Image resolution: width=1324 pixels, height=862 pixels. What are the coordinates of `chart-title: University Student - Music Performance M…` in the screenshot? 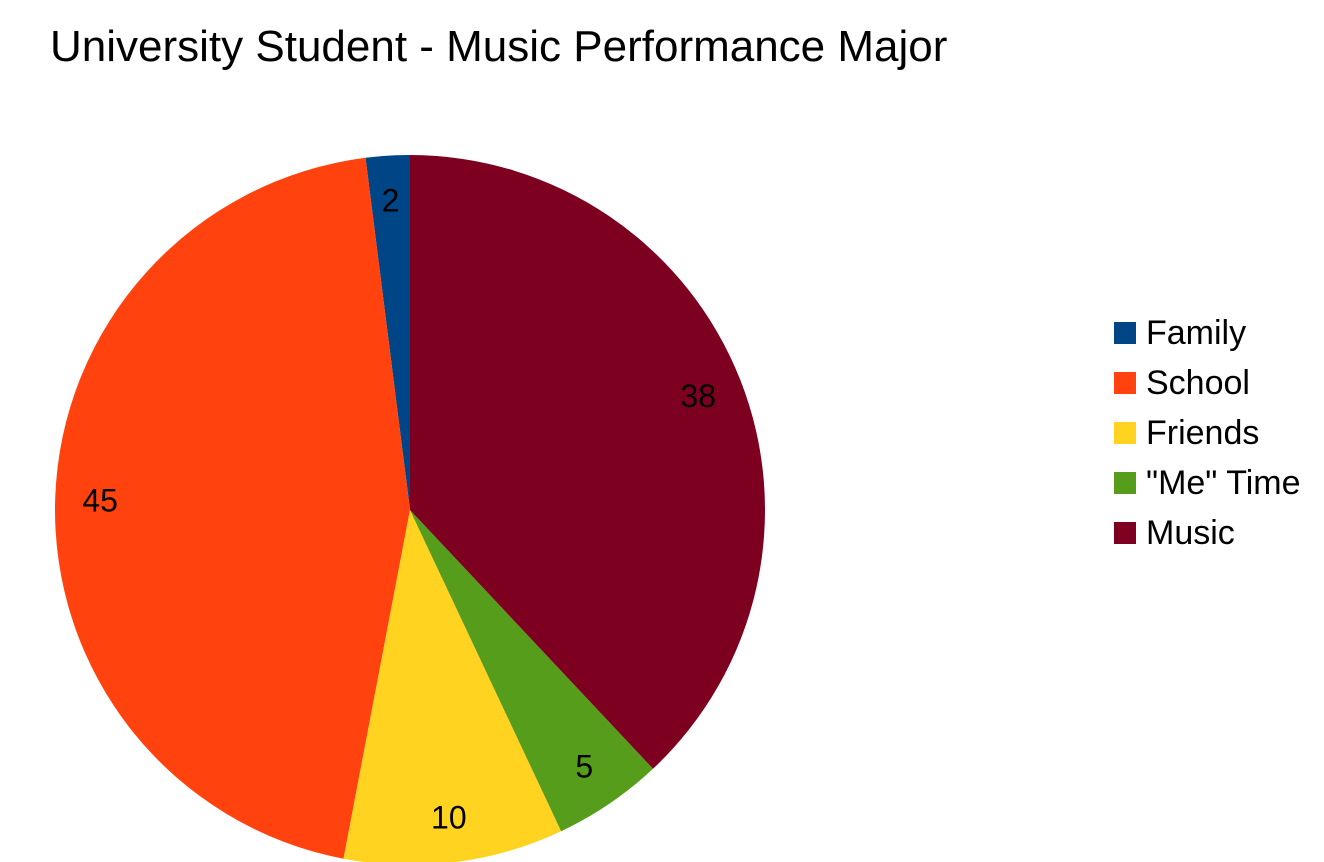 It's located at (499, 46).